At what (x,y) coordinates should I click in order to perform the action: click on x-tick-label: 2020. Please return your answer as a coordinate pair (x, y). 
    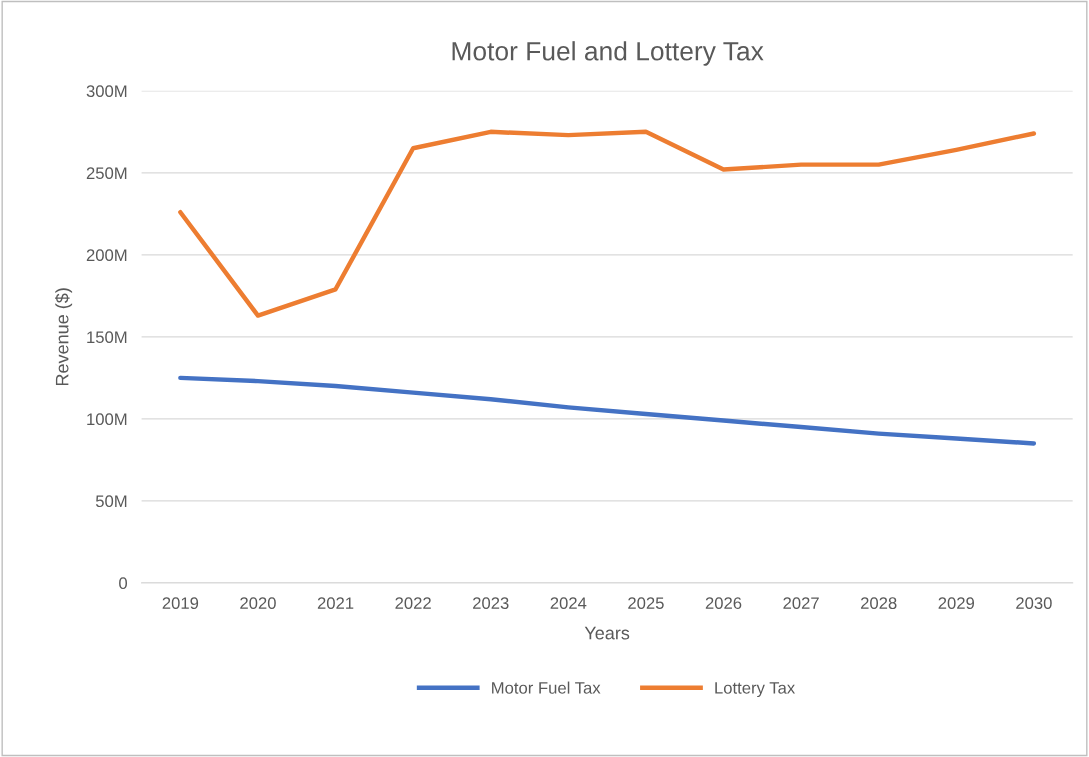
    Looking at the image, I should click on (258, 603).